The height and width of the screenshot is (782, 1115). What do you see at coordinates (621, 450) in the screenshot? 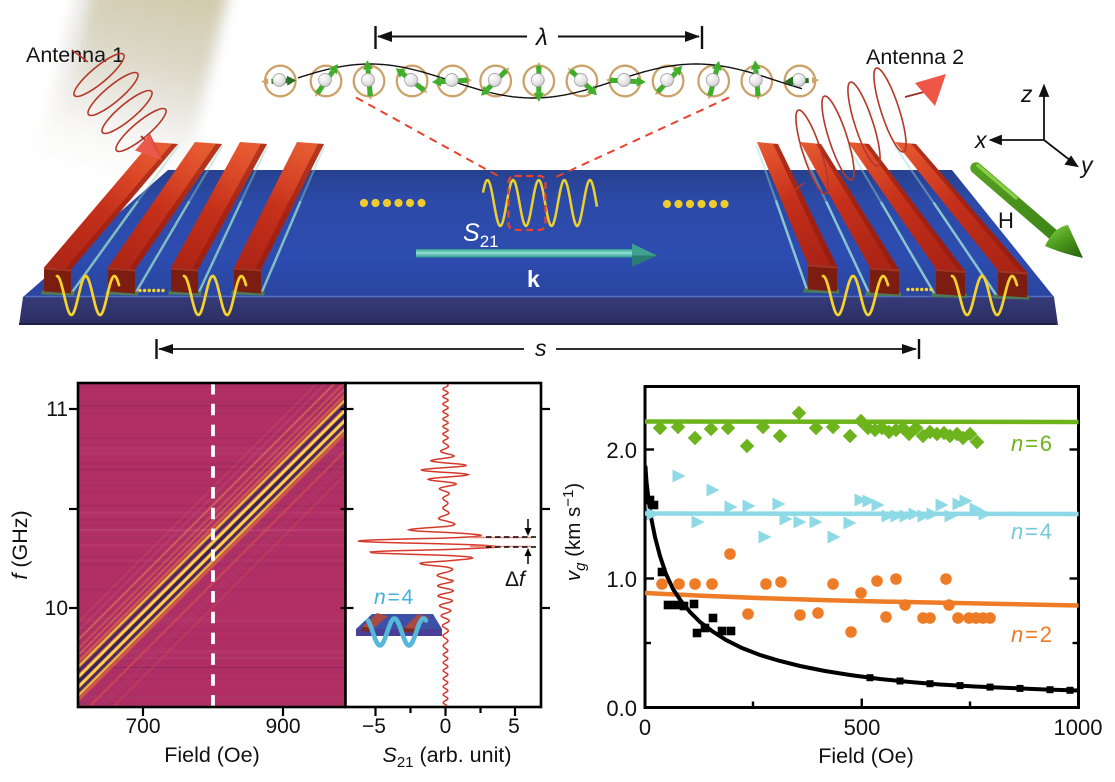
I see `svg-text: 2.0` at bounding box center [621, 450].